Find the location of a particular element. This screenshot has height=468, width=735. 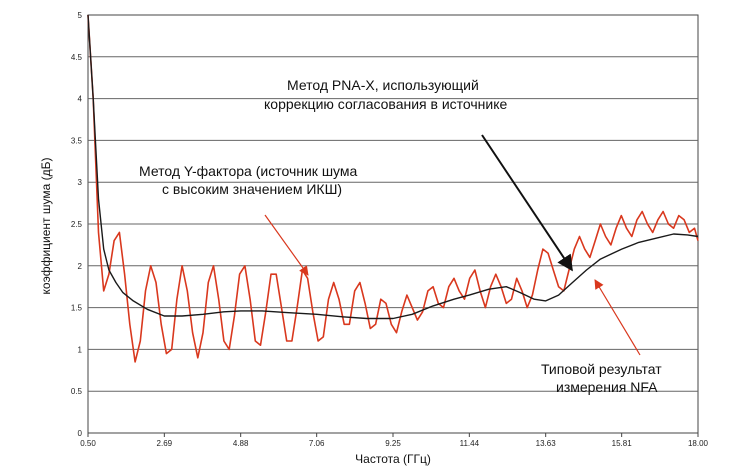

y-tick-label: 2 is located at coordinates (80, 266).